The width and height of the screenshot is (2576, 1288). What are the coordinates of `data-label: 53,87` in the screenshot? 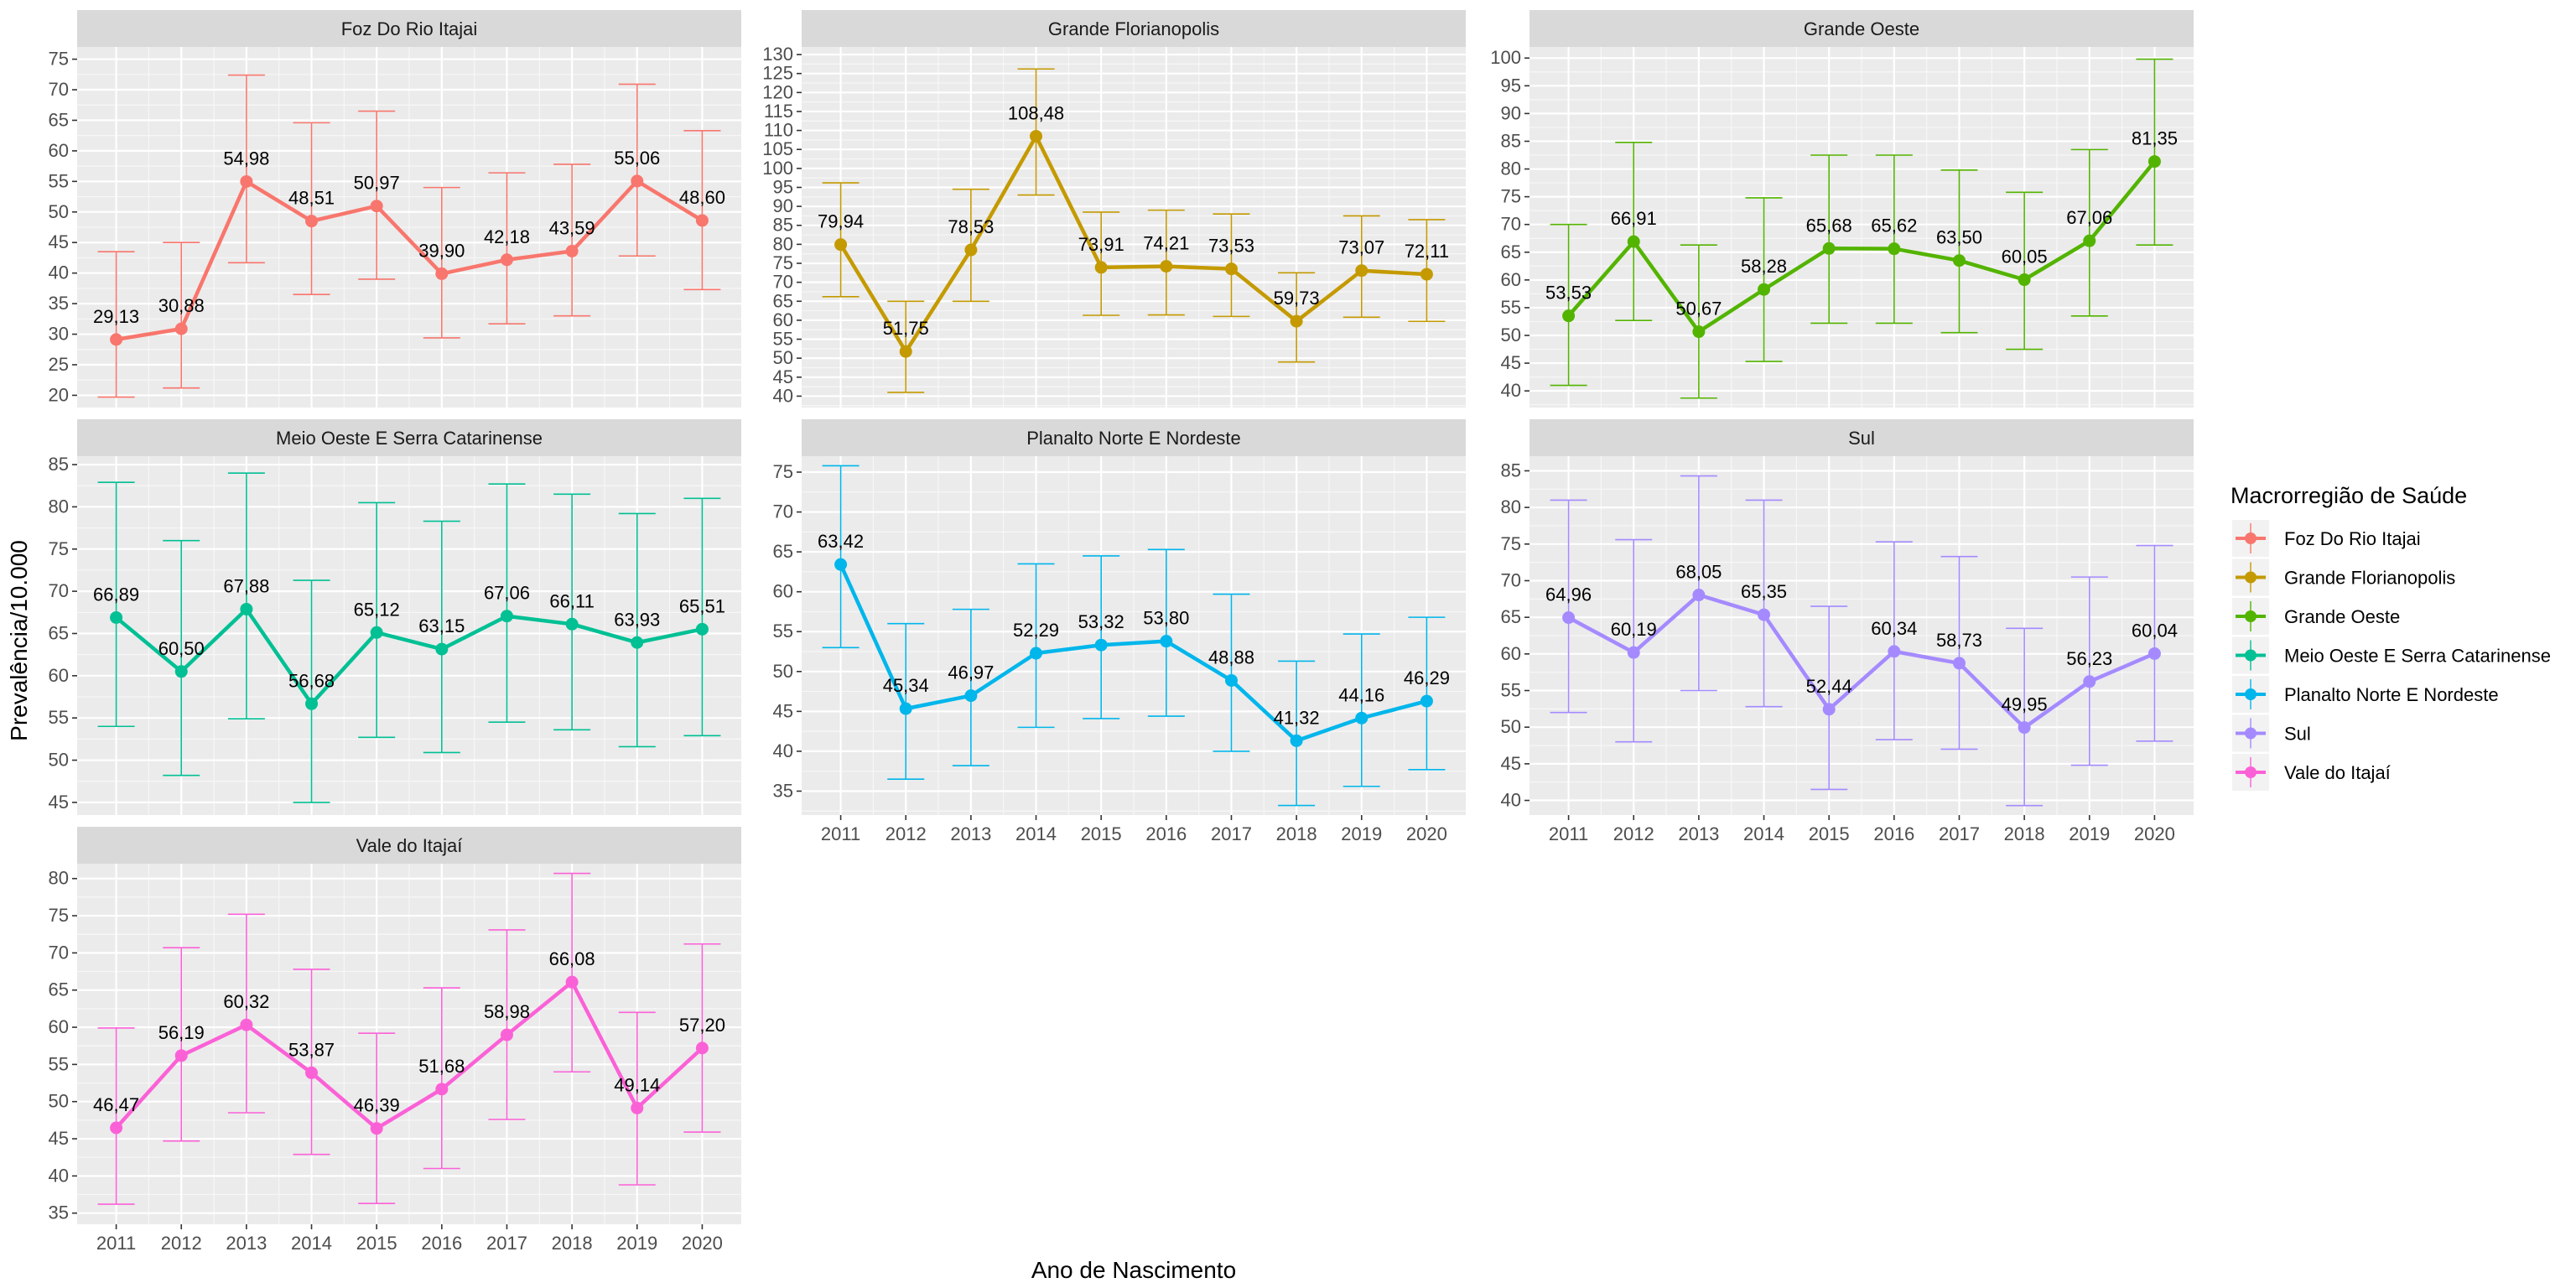 It's located at (311, 1049).